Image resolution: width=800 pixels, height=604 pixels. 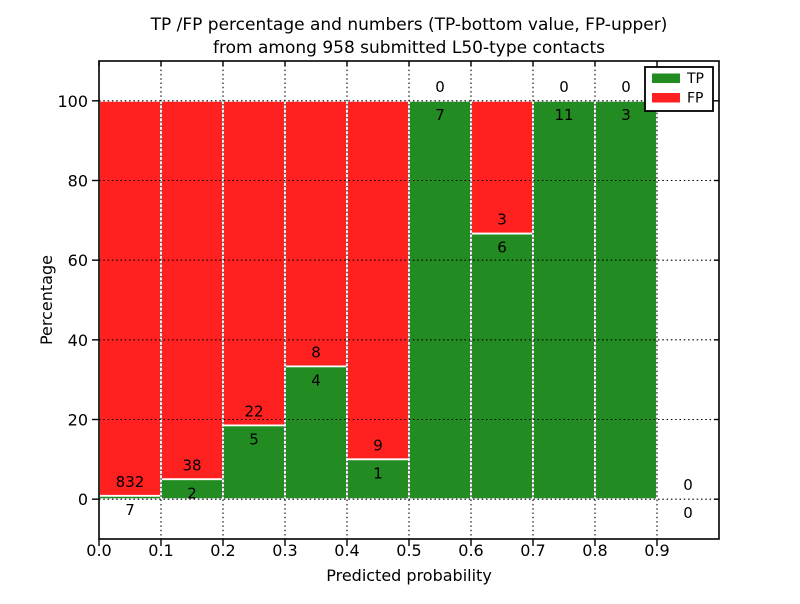 What do you see at coordinates (470, 550) in the screenshot?
I see `x-tick-label: 0.6` at bounding box center [470, 550].